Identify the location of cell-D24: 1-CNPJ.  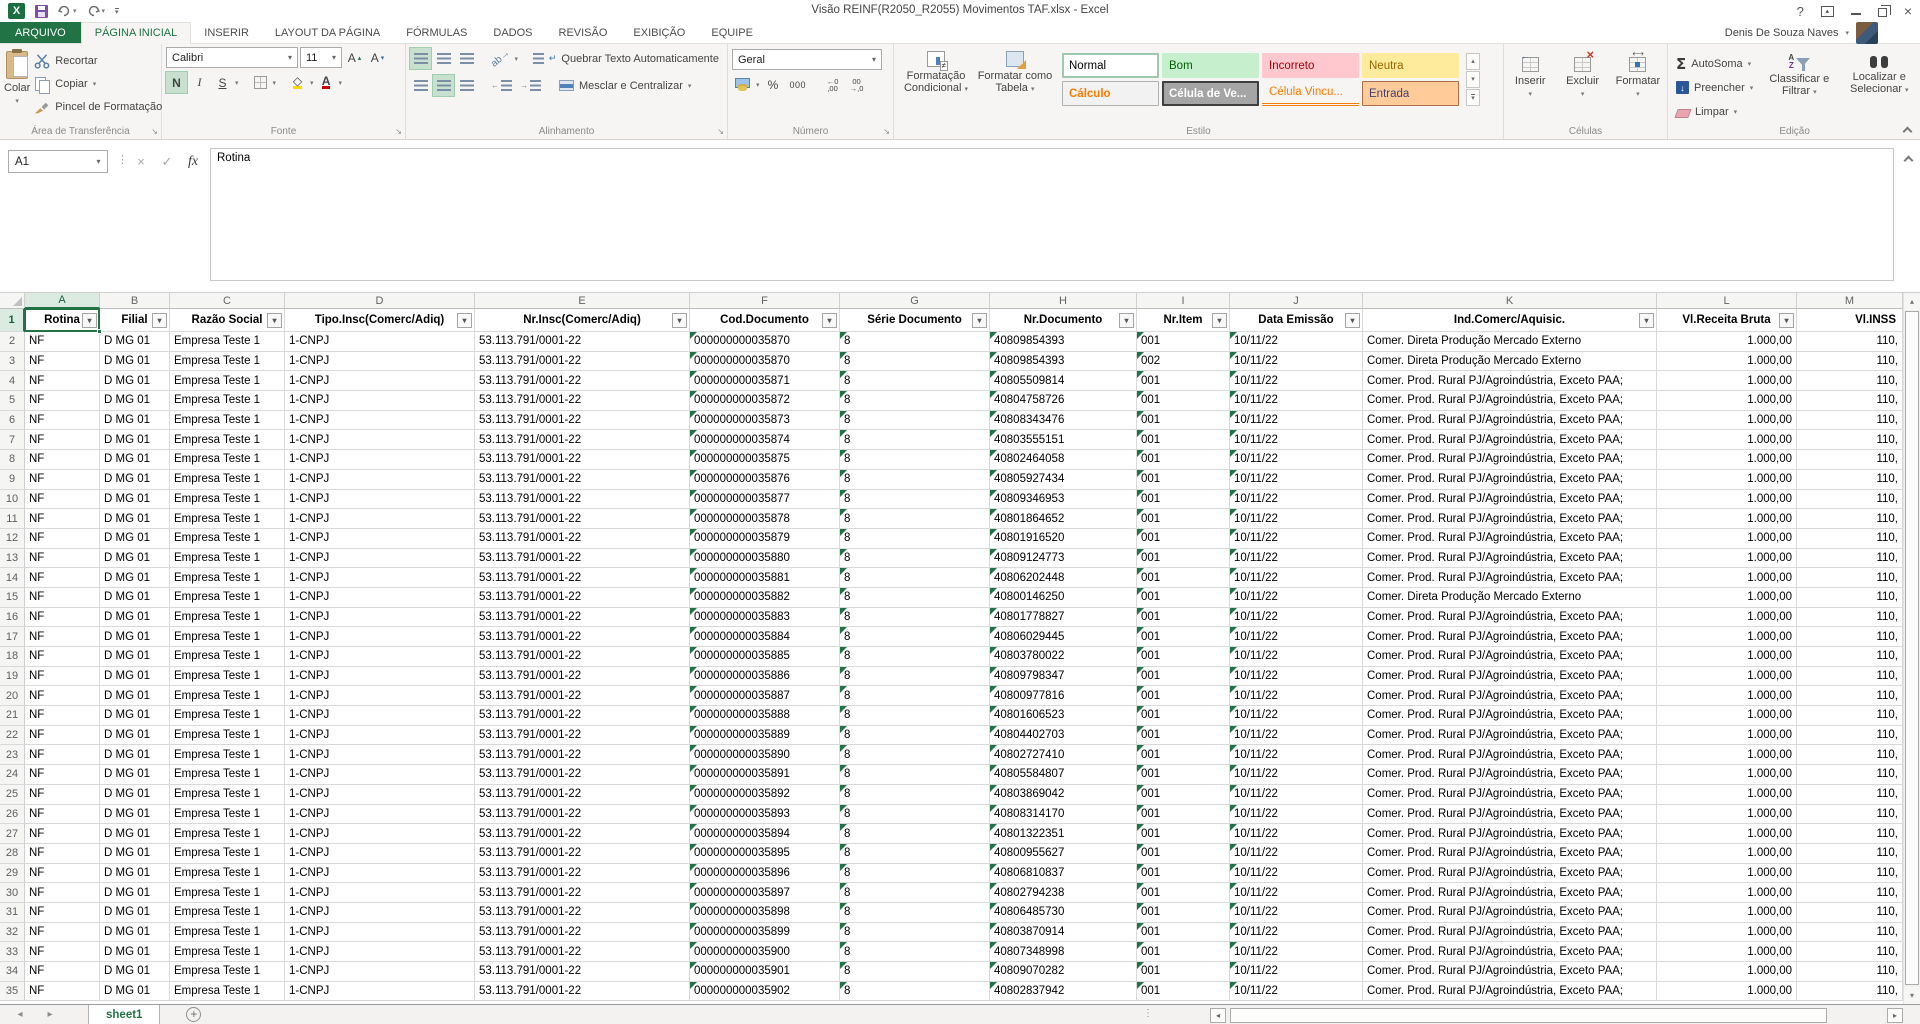
(380, 775).